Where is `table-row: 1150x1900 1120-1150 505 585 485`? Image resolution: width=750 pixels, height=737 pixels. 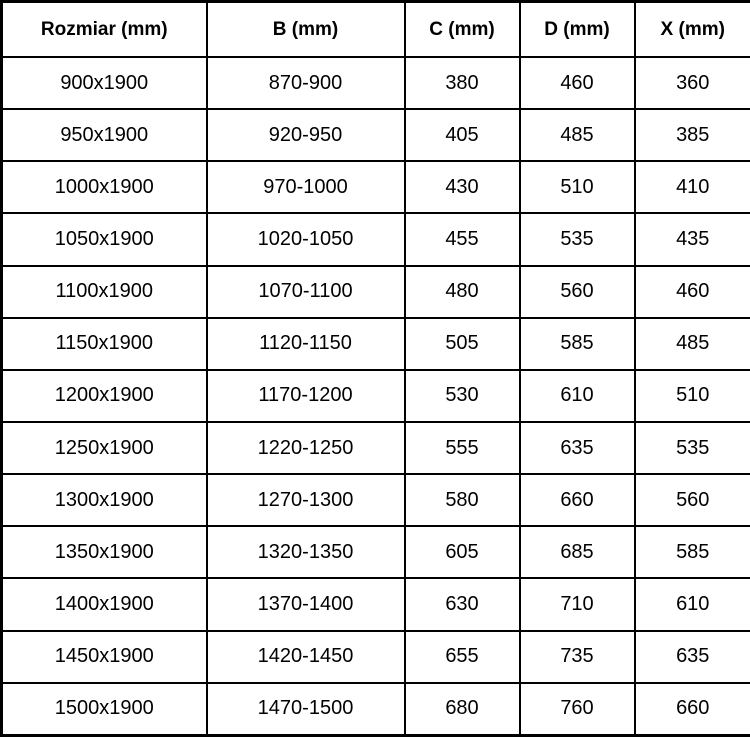
table-row: 1150x1900 1120-1150 505 585 485 is located at coordinates (375, 343).